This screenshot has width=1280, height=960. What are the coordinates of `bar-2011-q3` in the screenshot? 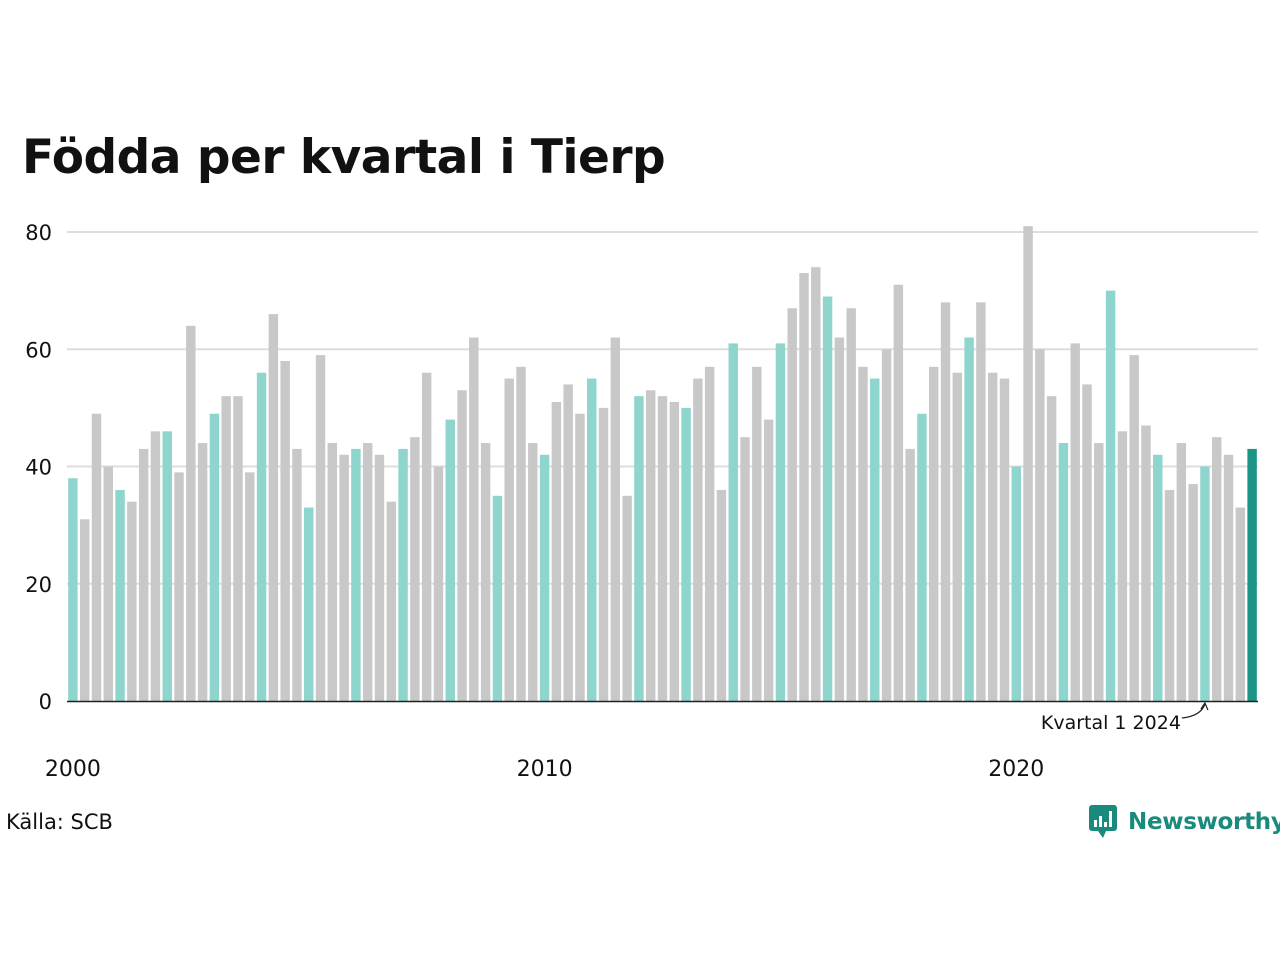 It's located at (615, 519).